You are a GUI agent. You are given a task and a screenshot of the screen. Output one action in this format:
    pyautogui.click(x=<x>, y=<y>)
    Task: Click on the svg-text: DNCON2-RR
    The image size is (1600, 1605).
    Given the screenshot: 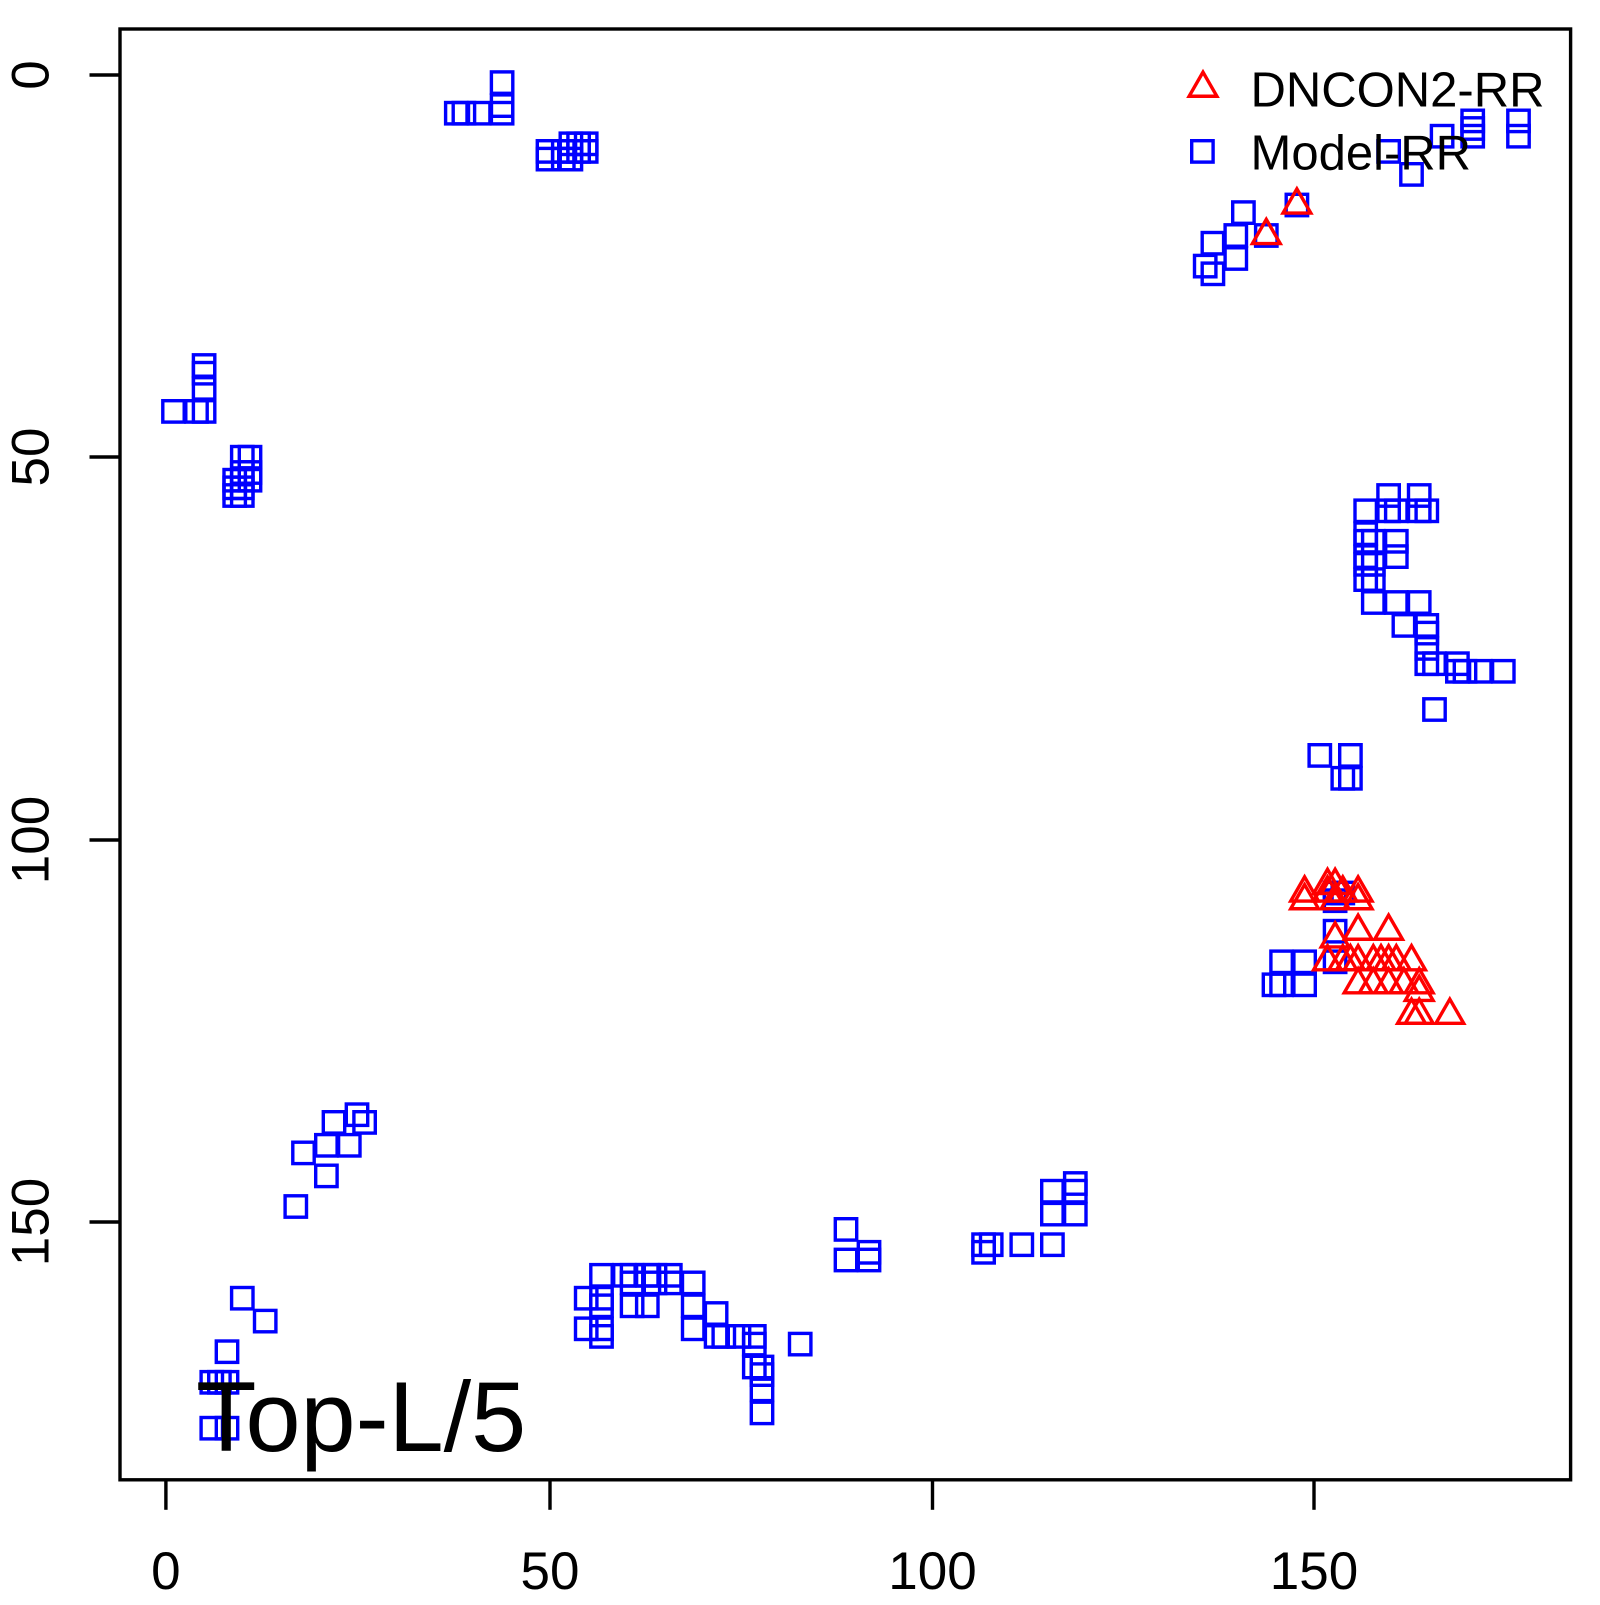 What is the action you would take?
    pyautogui.click(x=1398, y=91)
    